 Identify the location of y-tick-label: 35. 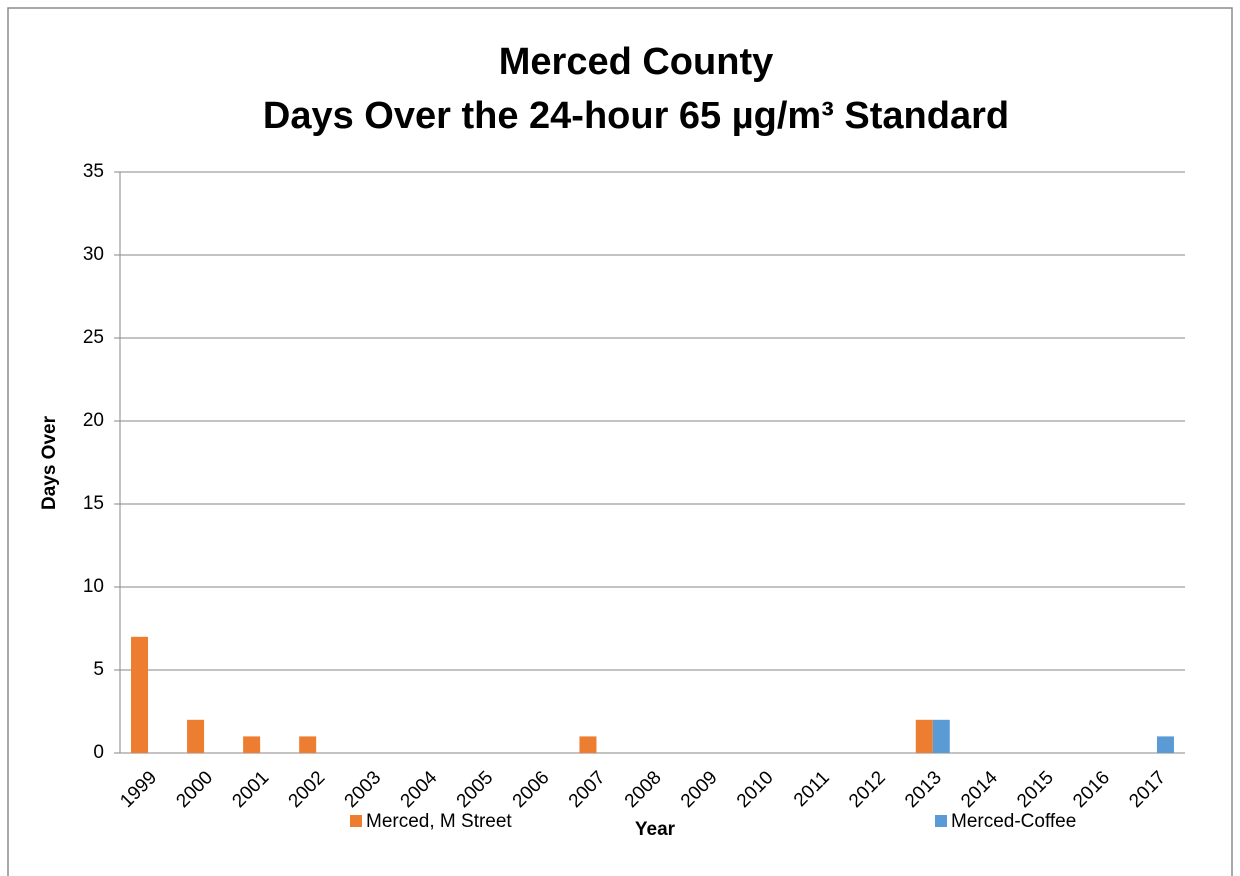
(93, 171).